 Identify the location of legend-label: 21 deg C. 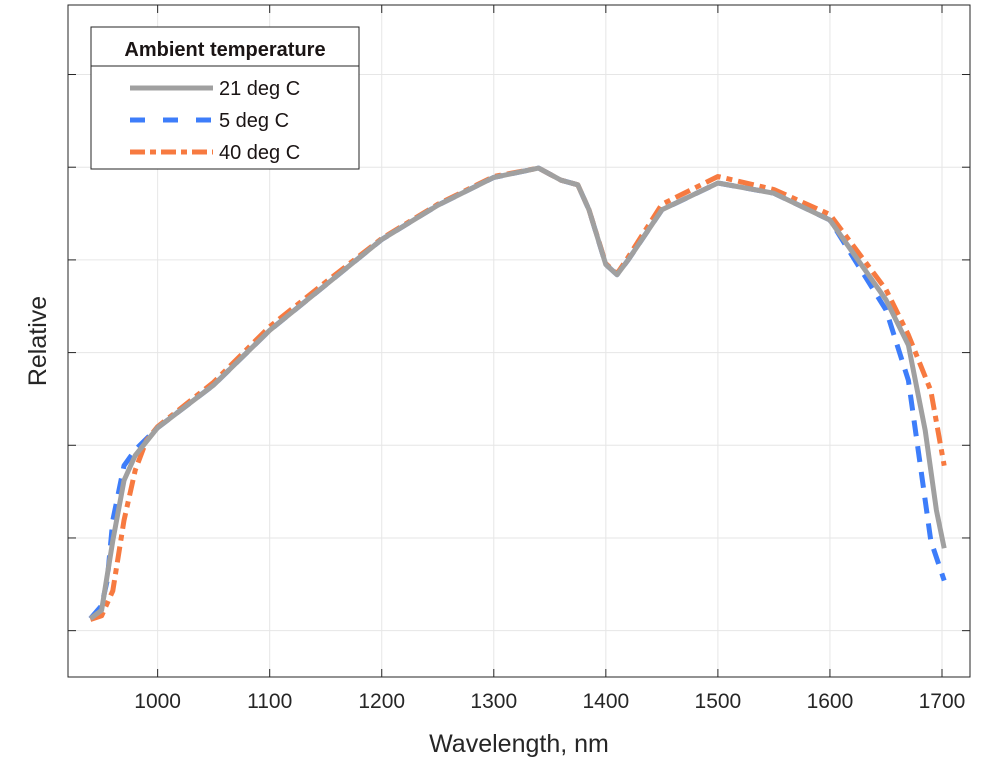
(259, 89).